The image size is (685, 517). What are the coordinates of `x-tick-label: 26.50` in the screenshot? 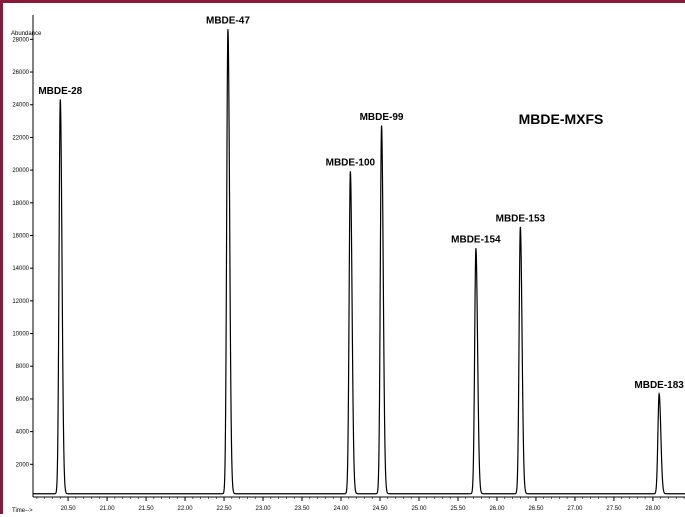 It's located at (536, 509).